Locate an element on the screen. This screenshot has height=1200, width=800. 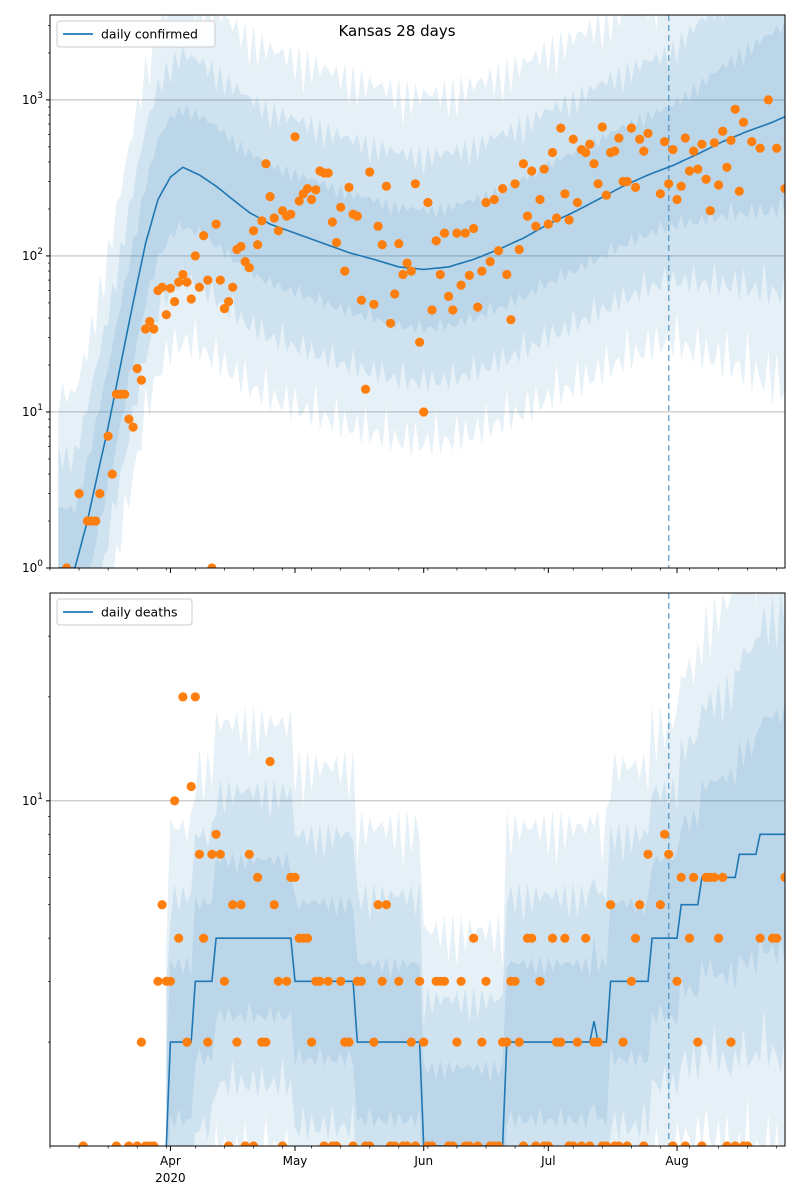
bottom-legend-label: daily deaths is located at coordinates (139, 612).